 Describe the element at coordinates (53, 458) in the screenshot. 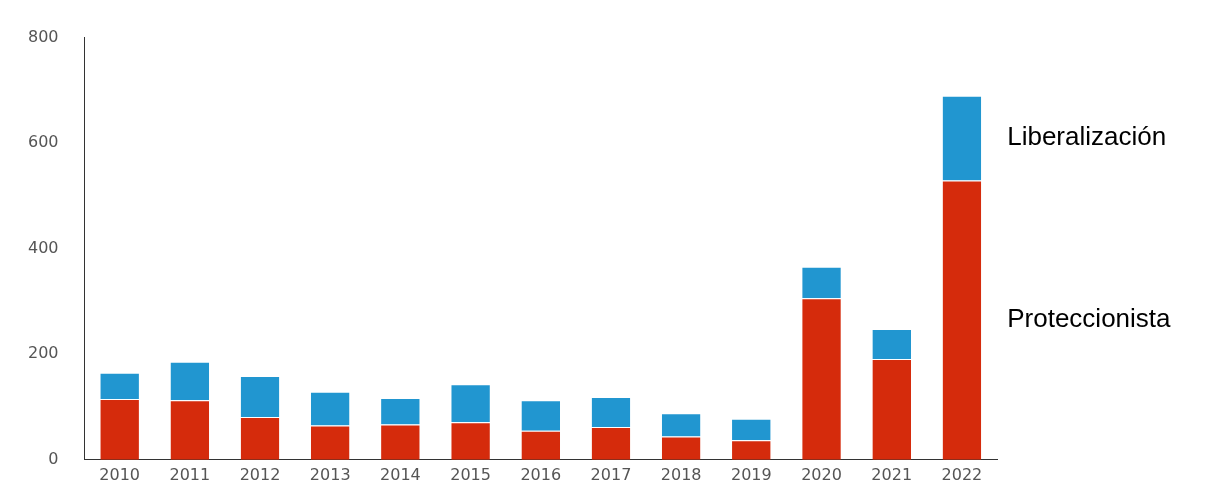

I see `y-tick-label: 0` at that location.